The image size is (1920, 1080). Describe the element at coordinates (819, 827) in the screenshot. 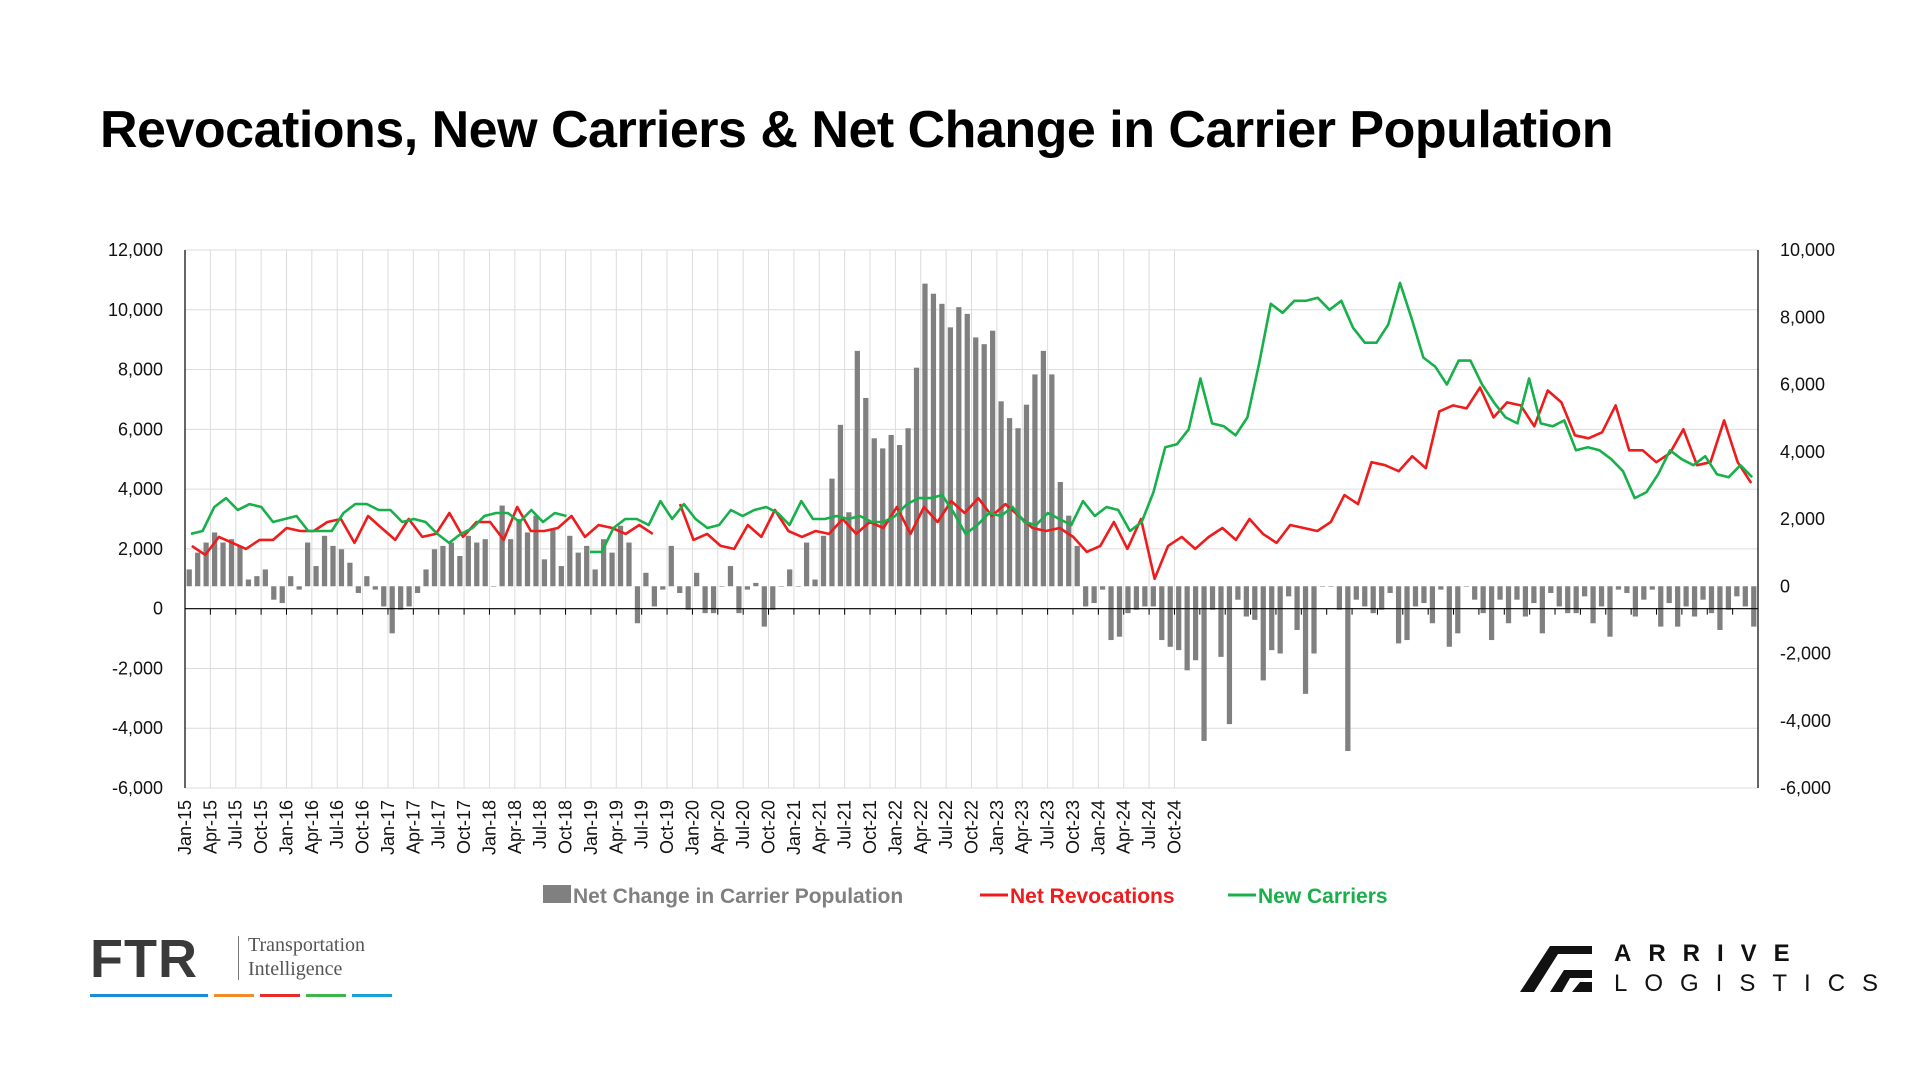

I see `x-tick-label: Apr-21` at that location.